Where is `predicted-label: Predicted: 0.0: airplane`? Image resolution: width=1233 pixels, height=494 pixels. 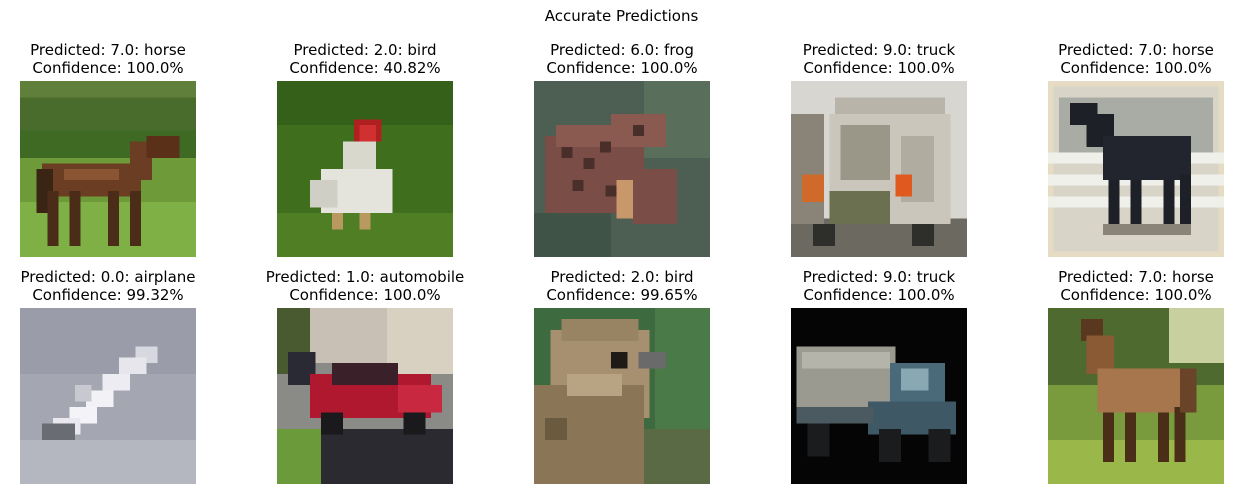
predicted-label: Predicted: 0.0: airplane is located at coordinates (108, 277).